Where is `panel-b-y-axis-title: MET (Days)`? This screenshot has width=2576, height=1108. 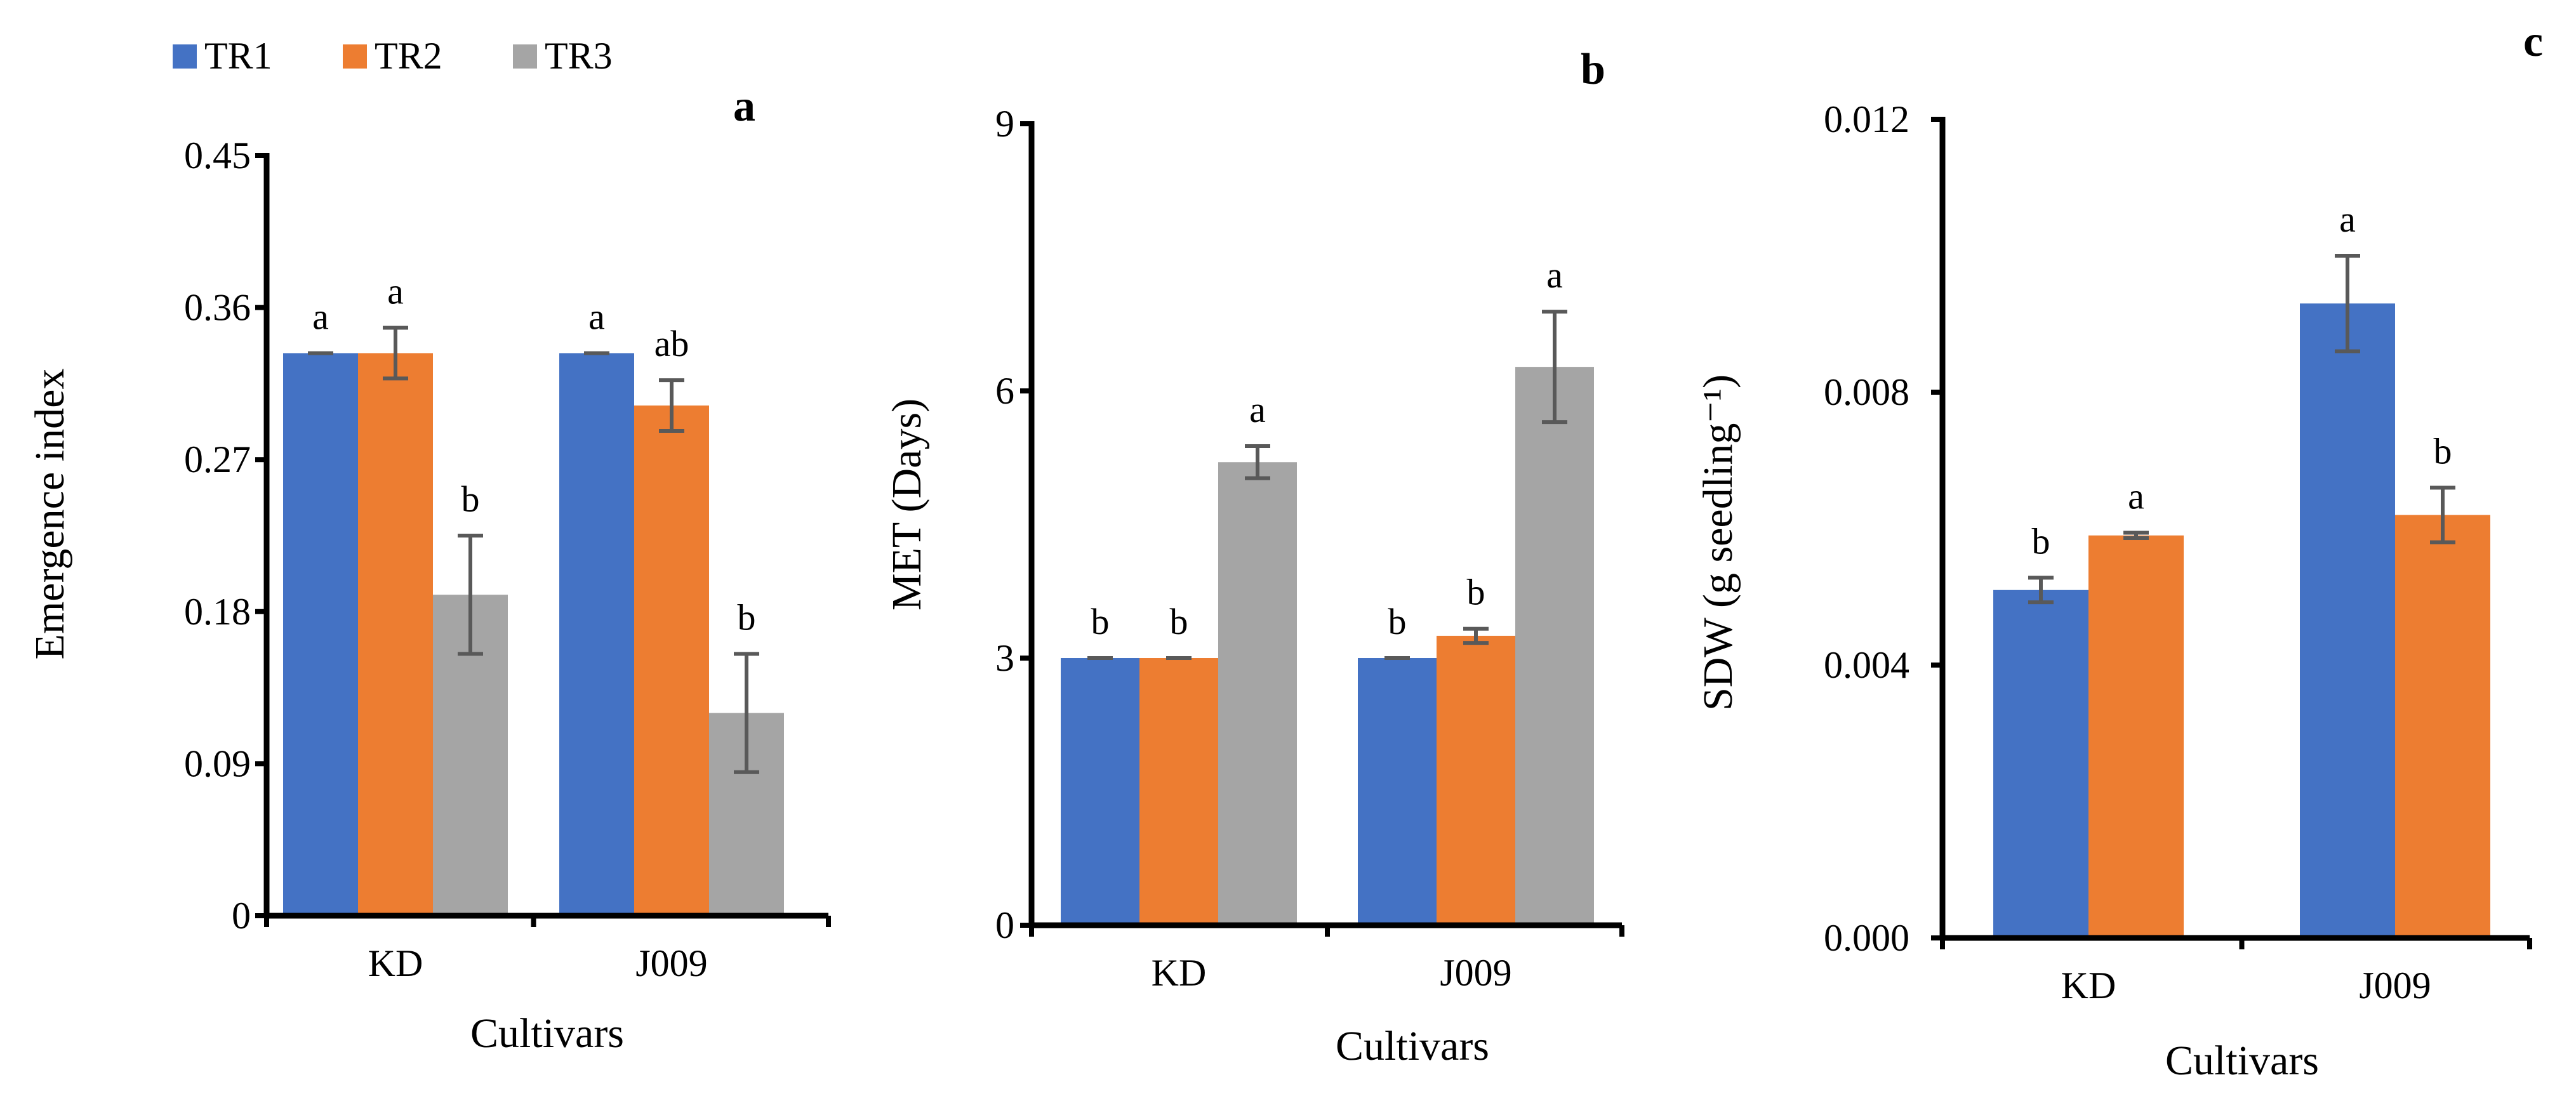 panel-b-y-axis-title: MET (Days) is located at coordinates (907, 504).